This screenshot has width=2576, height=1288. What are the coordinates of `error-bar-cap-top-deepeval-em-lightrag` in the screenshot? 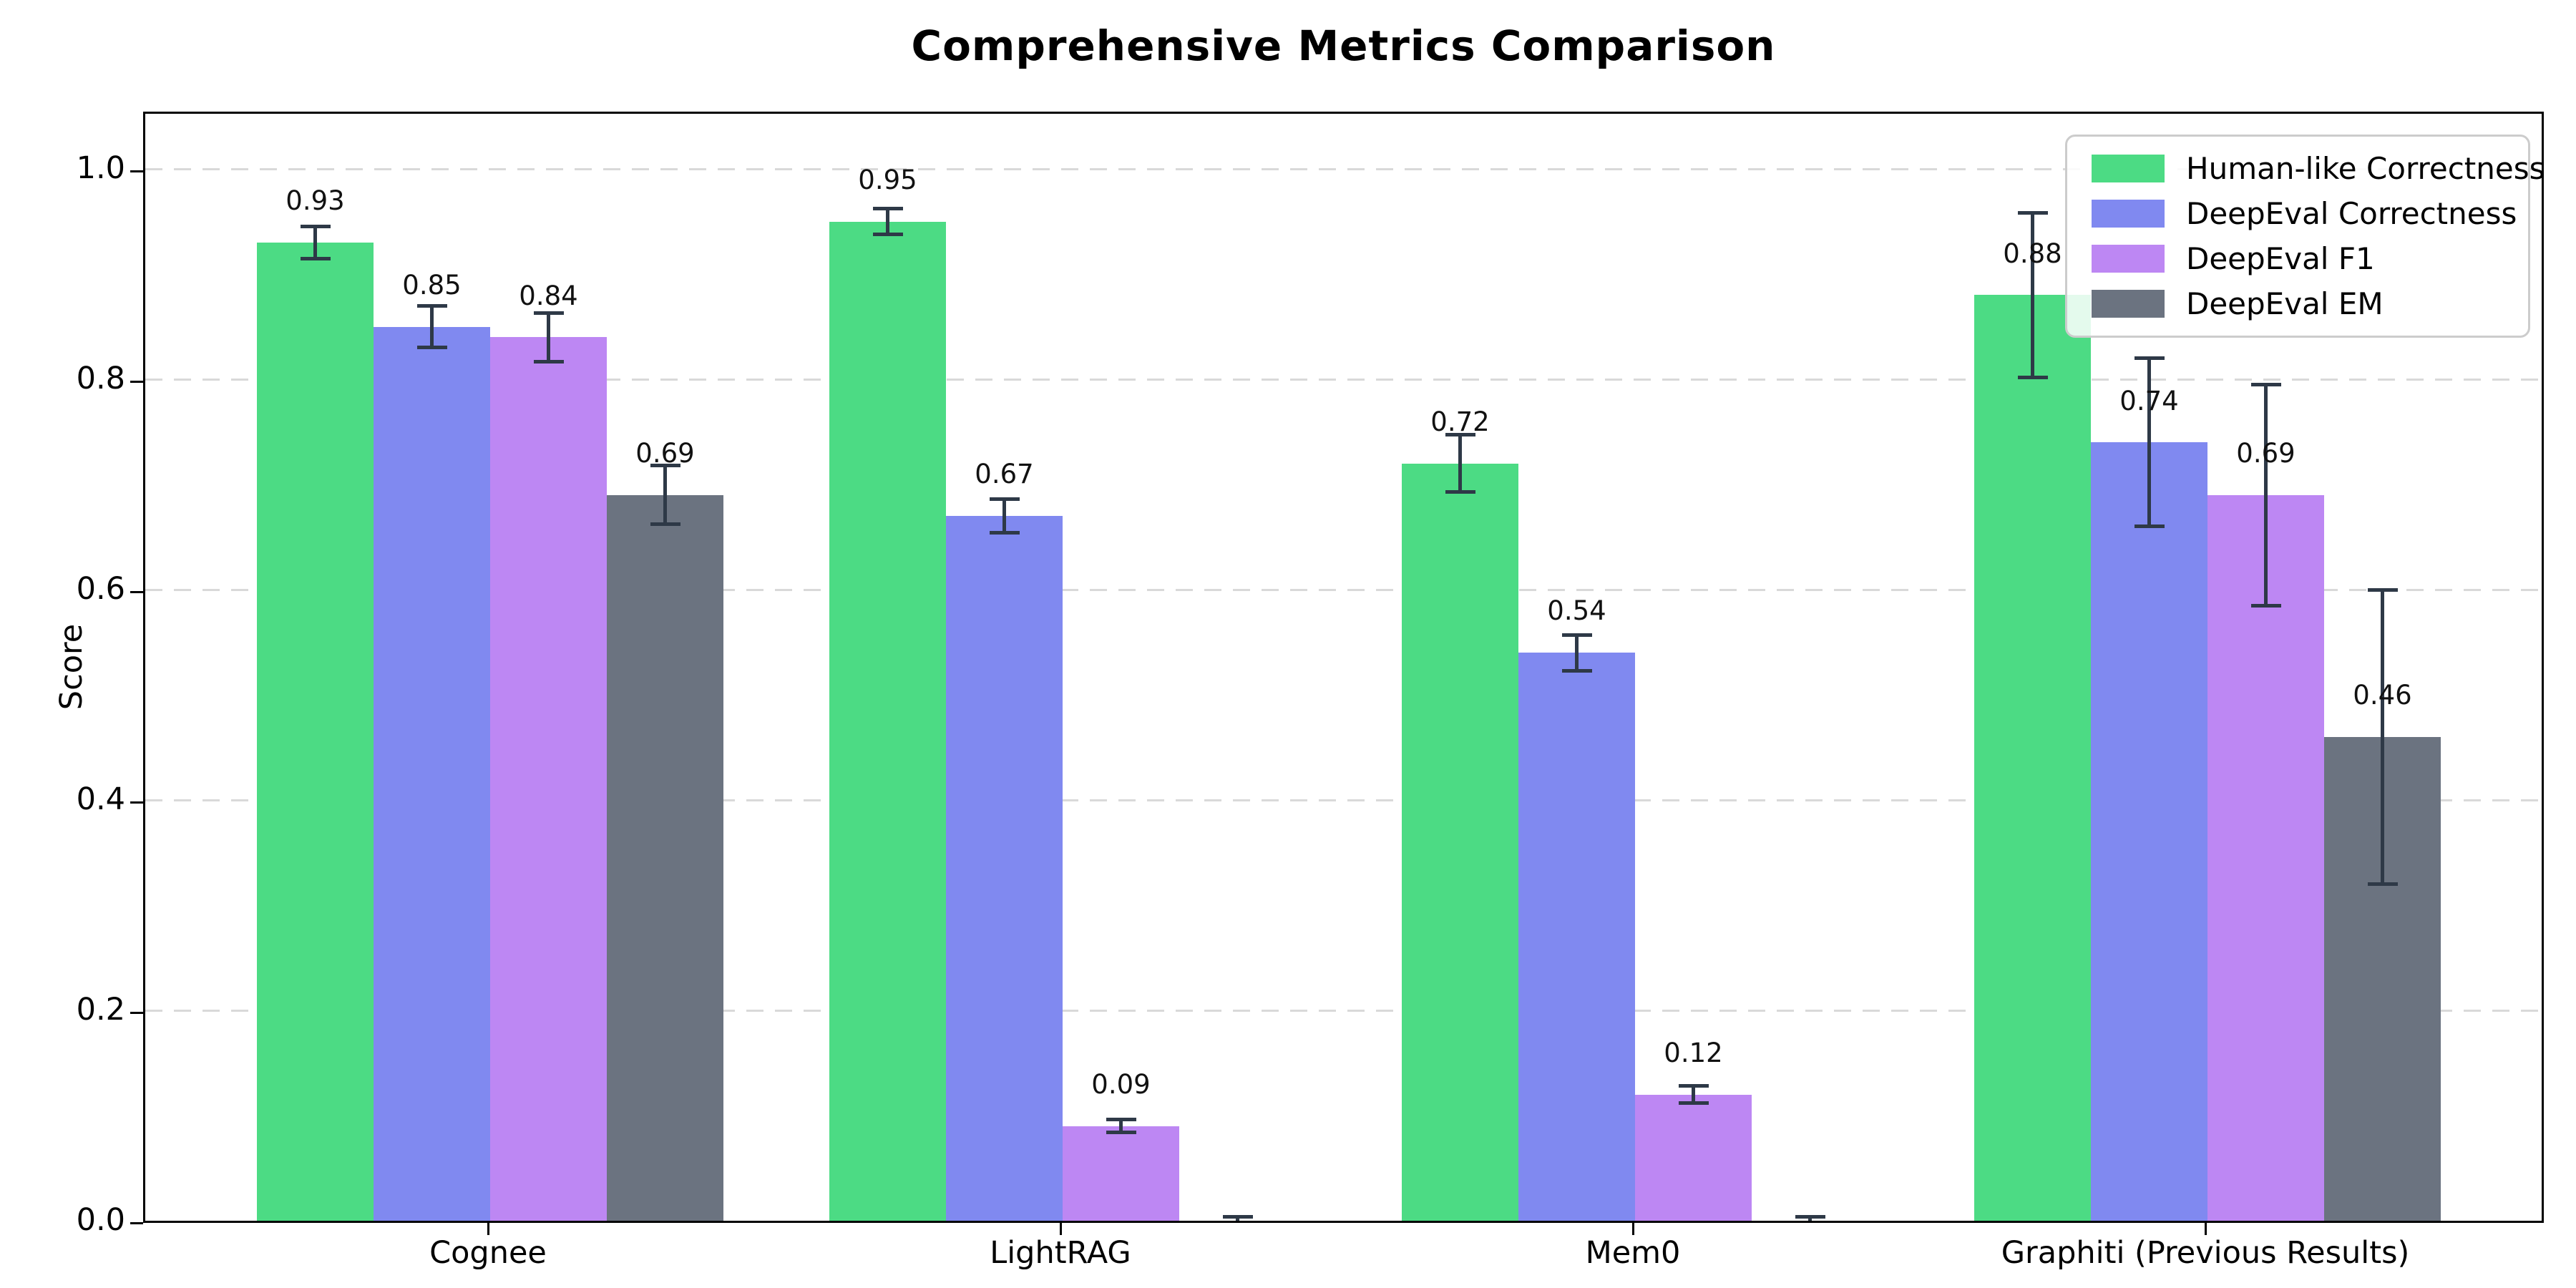 It's located at (1237, 1216).